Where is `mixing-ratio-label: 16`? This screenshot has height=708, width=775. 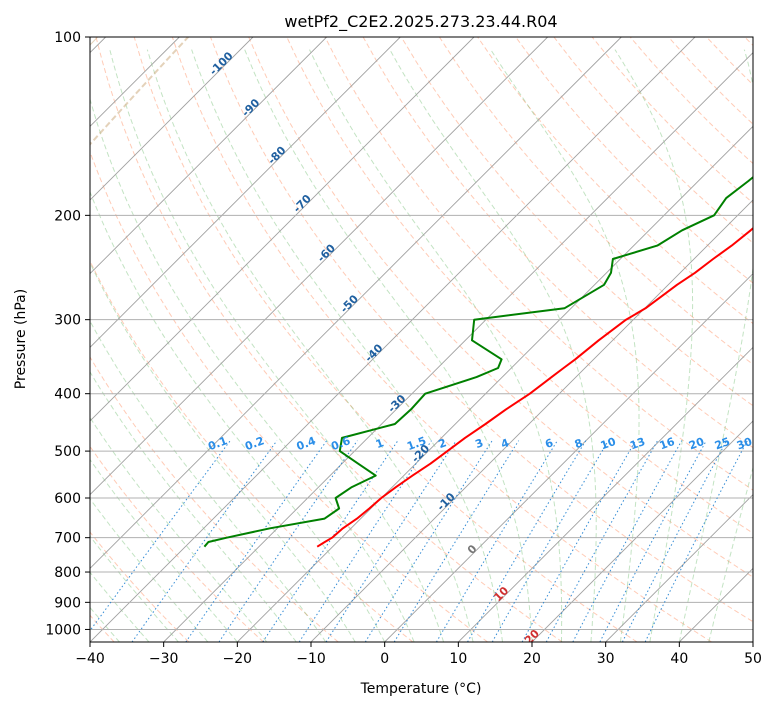
mixing-ratio-label: 16 is located at coordinates (667, 444).